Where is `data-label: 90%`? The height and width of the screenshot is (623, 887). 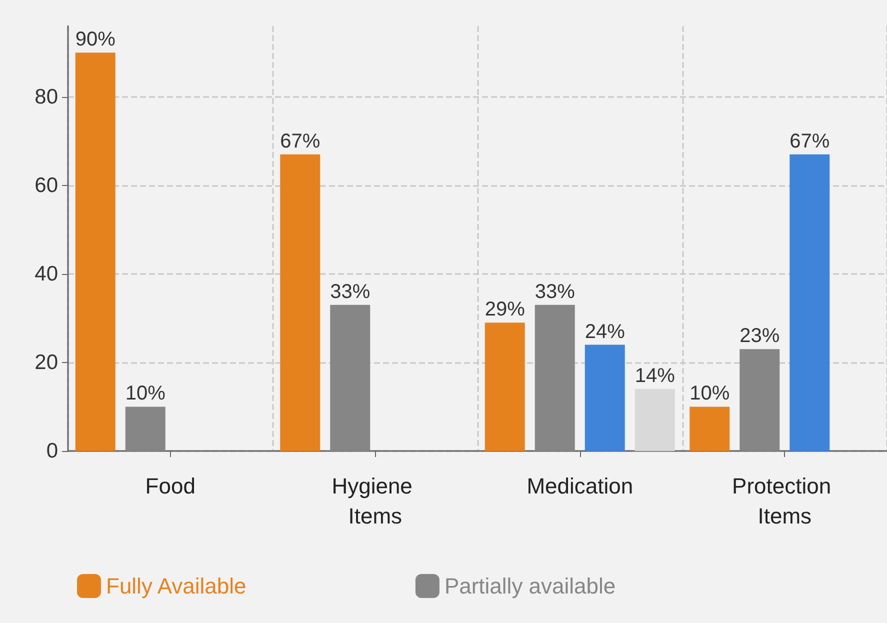 data-label: 90% is located at coordinates (95, 39).